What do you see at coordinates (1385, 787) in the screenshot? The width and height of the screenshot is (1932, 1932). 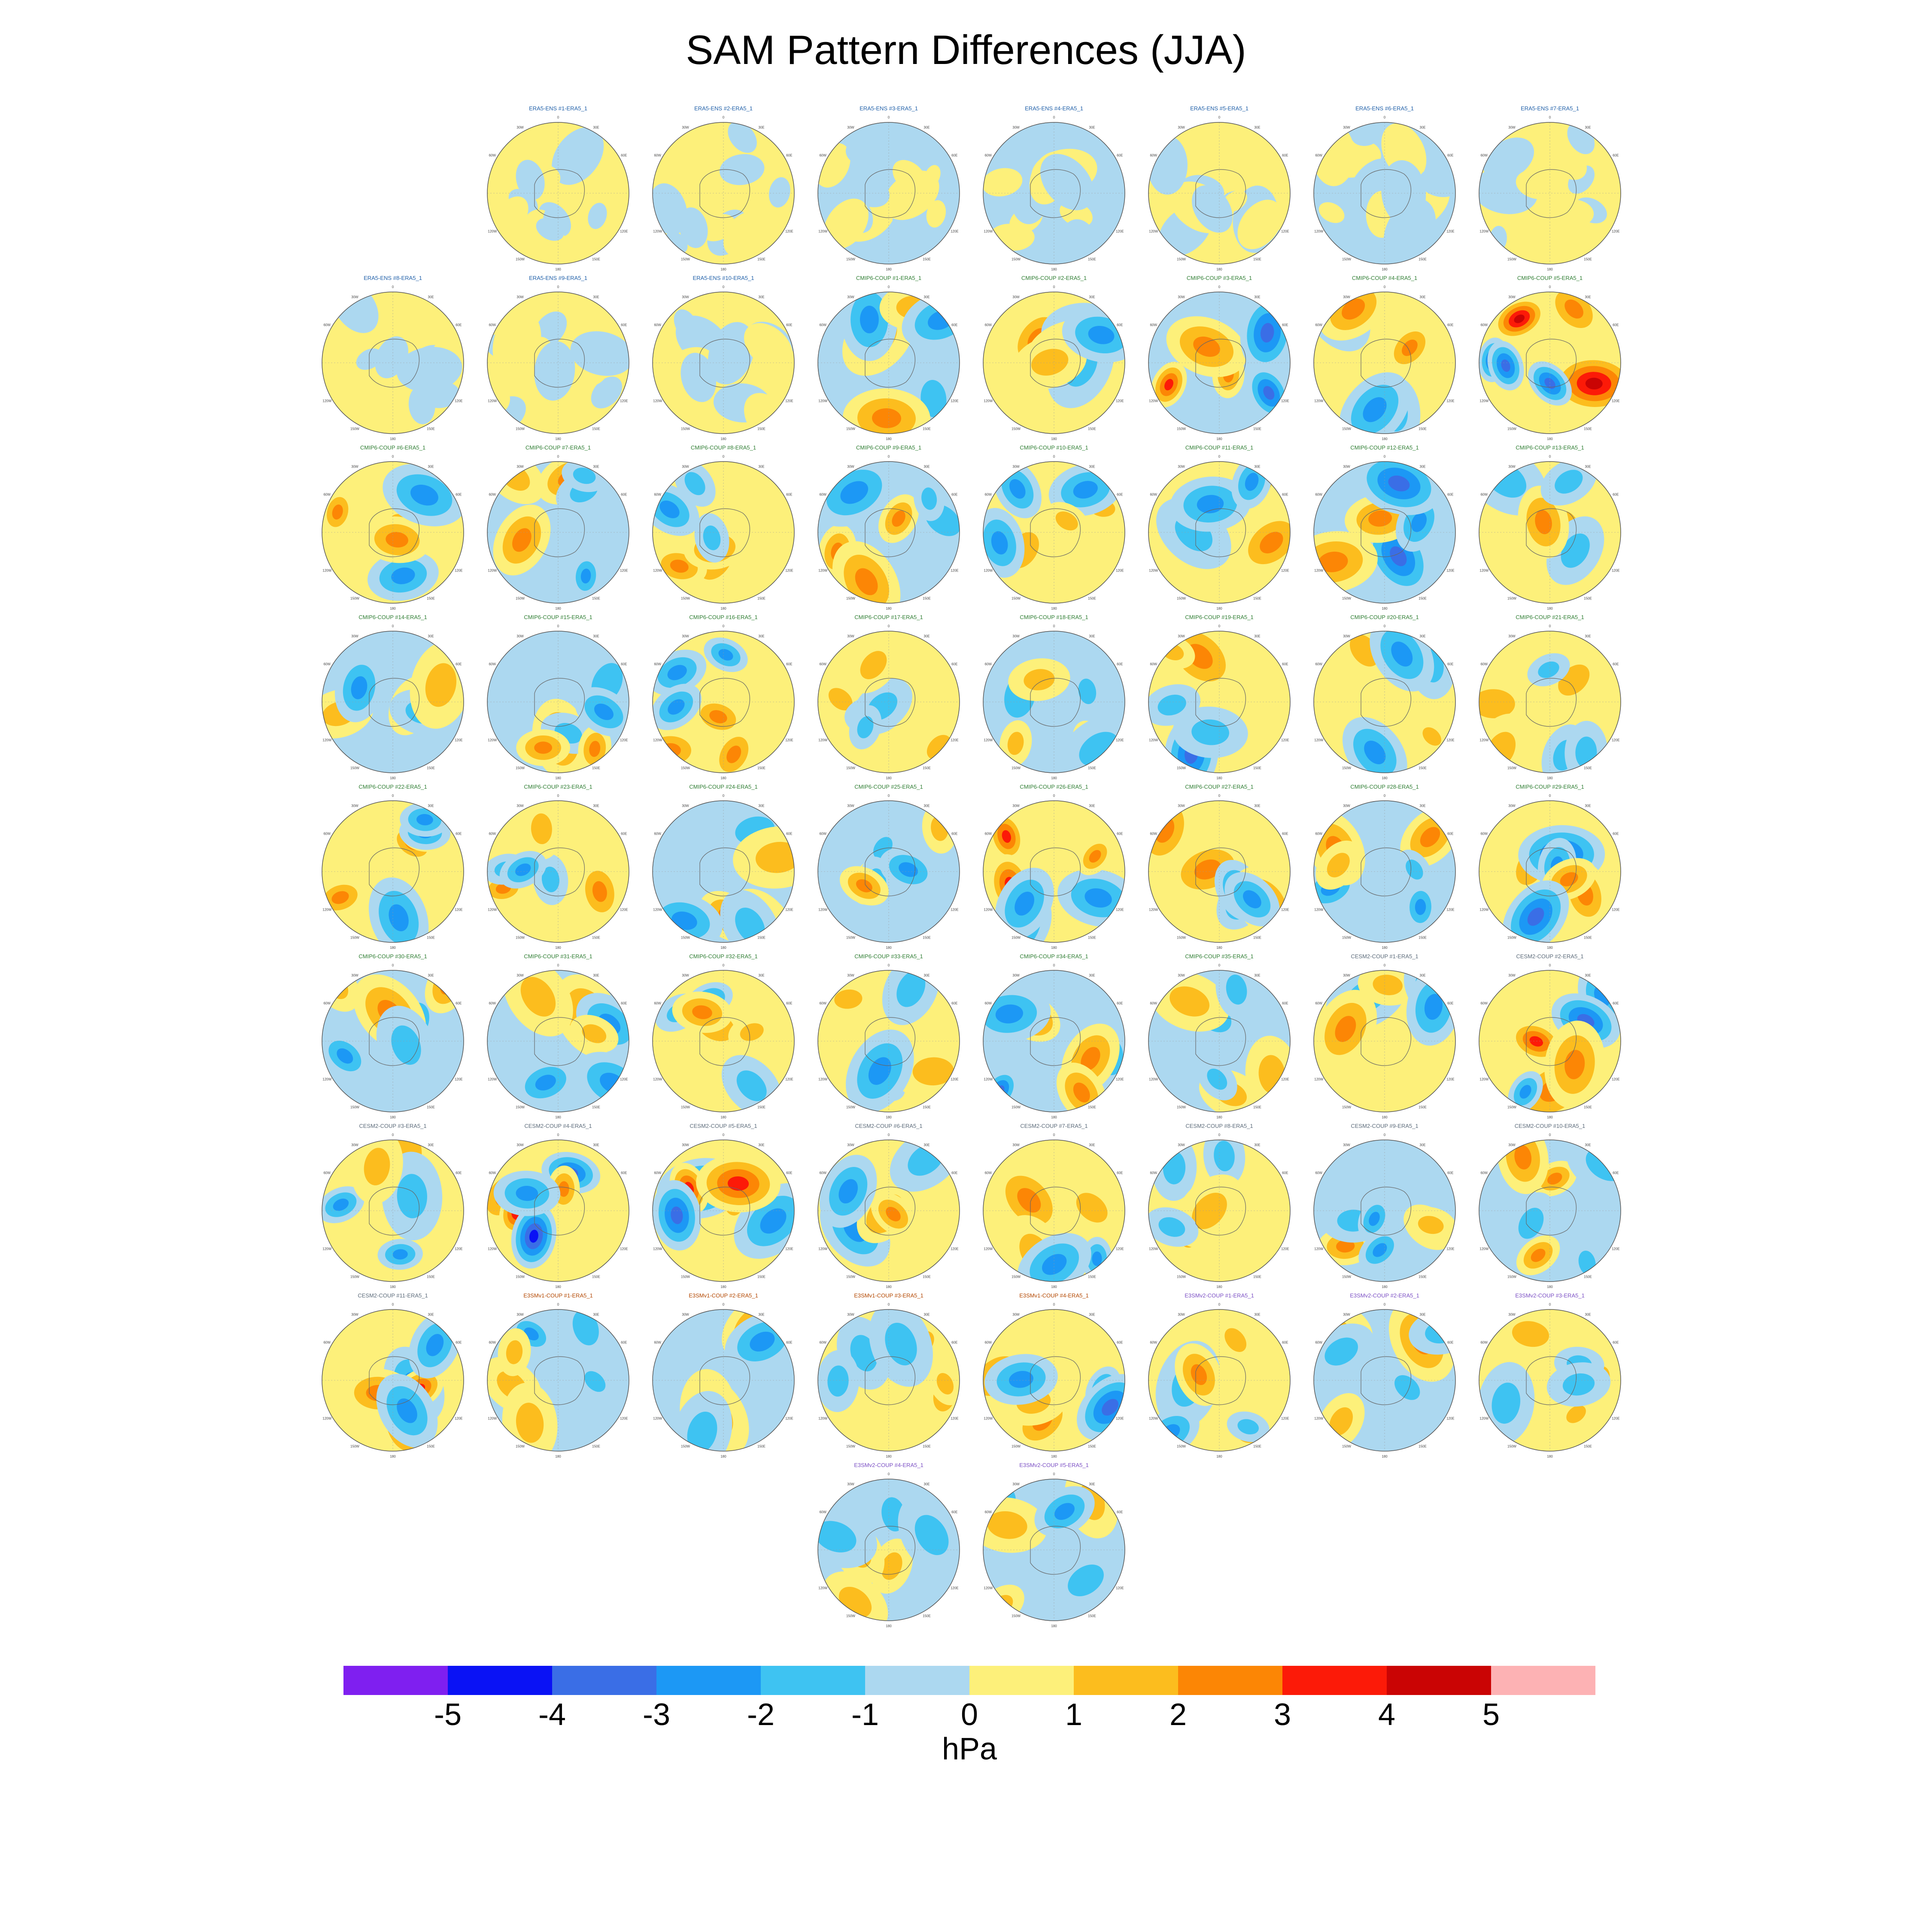 I see `panel-title: CMIP6-COUP #28-ERA5_1` at bounding box center [1385, 787].